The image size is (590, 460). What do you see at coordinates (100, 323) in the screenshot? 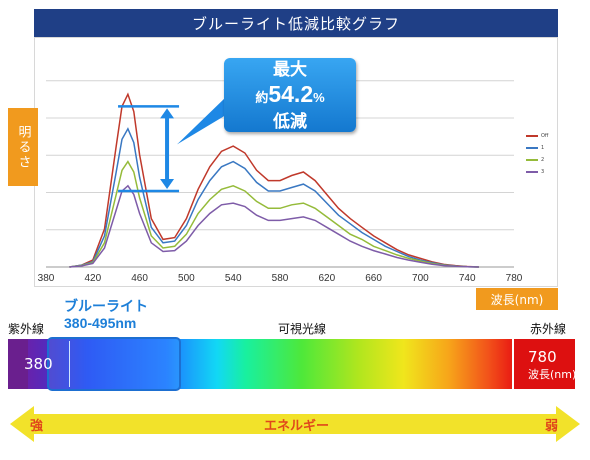
I see `blue-light-range: 380-495nm` at bounding box center [100, 323].